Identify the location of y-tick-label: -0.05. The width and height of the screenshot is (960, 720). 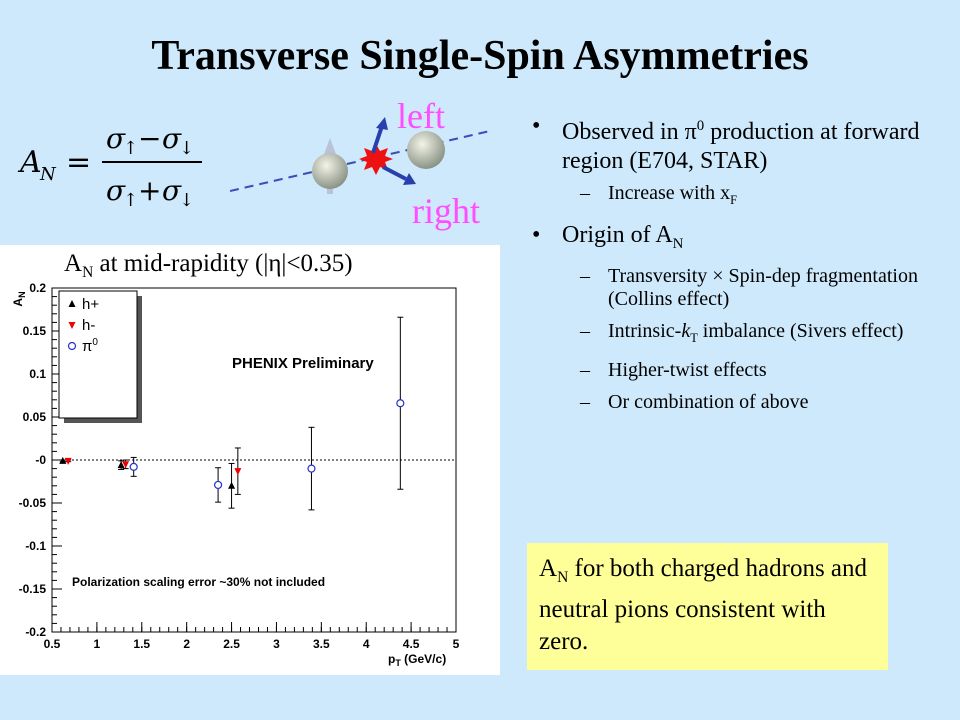
(33, 503).